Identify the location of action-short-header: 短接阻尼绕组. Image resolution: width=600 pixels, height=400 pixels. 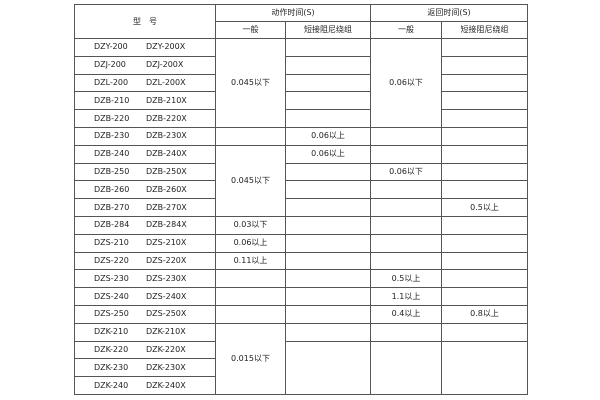
(328, 30).